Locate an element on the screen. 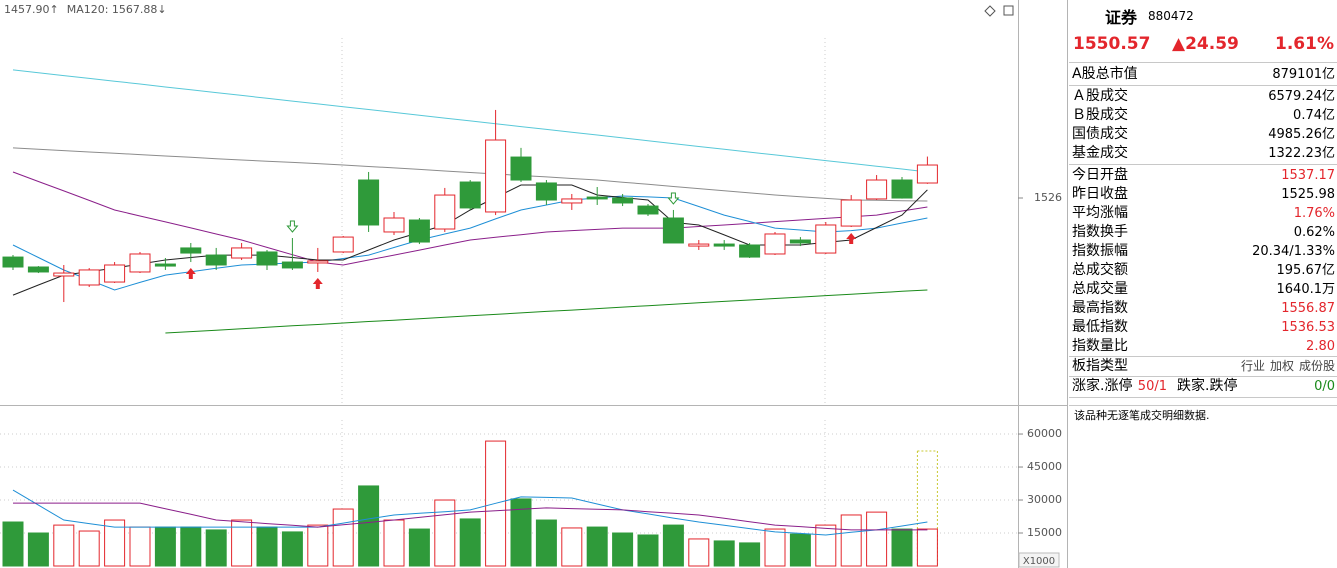  breadth-row: 涨家.涨停 50/1 跌家.跌停 0/0 is located at coordinates (1203, 386).